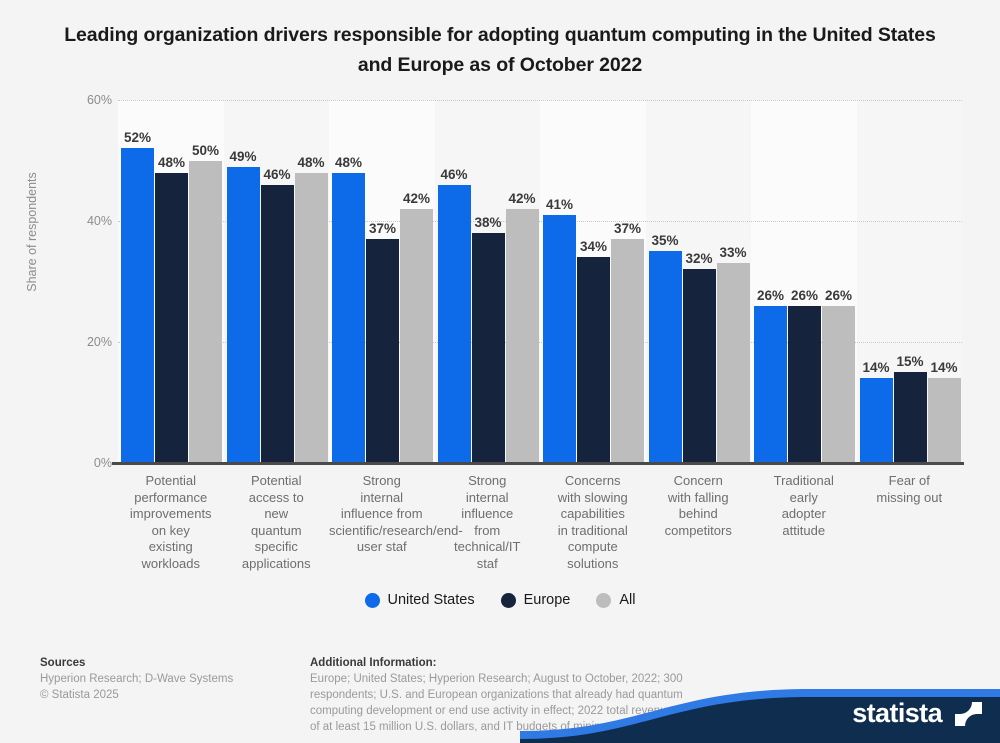 The image size is (1000, 743). I want to click on bar-group: 52% 48% 50%, so click(171, 281).